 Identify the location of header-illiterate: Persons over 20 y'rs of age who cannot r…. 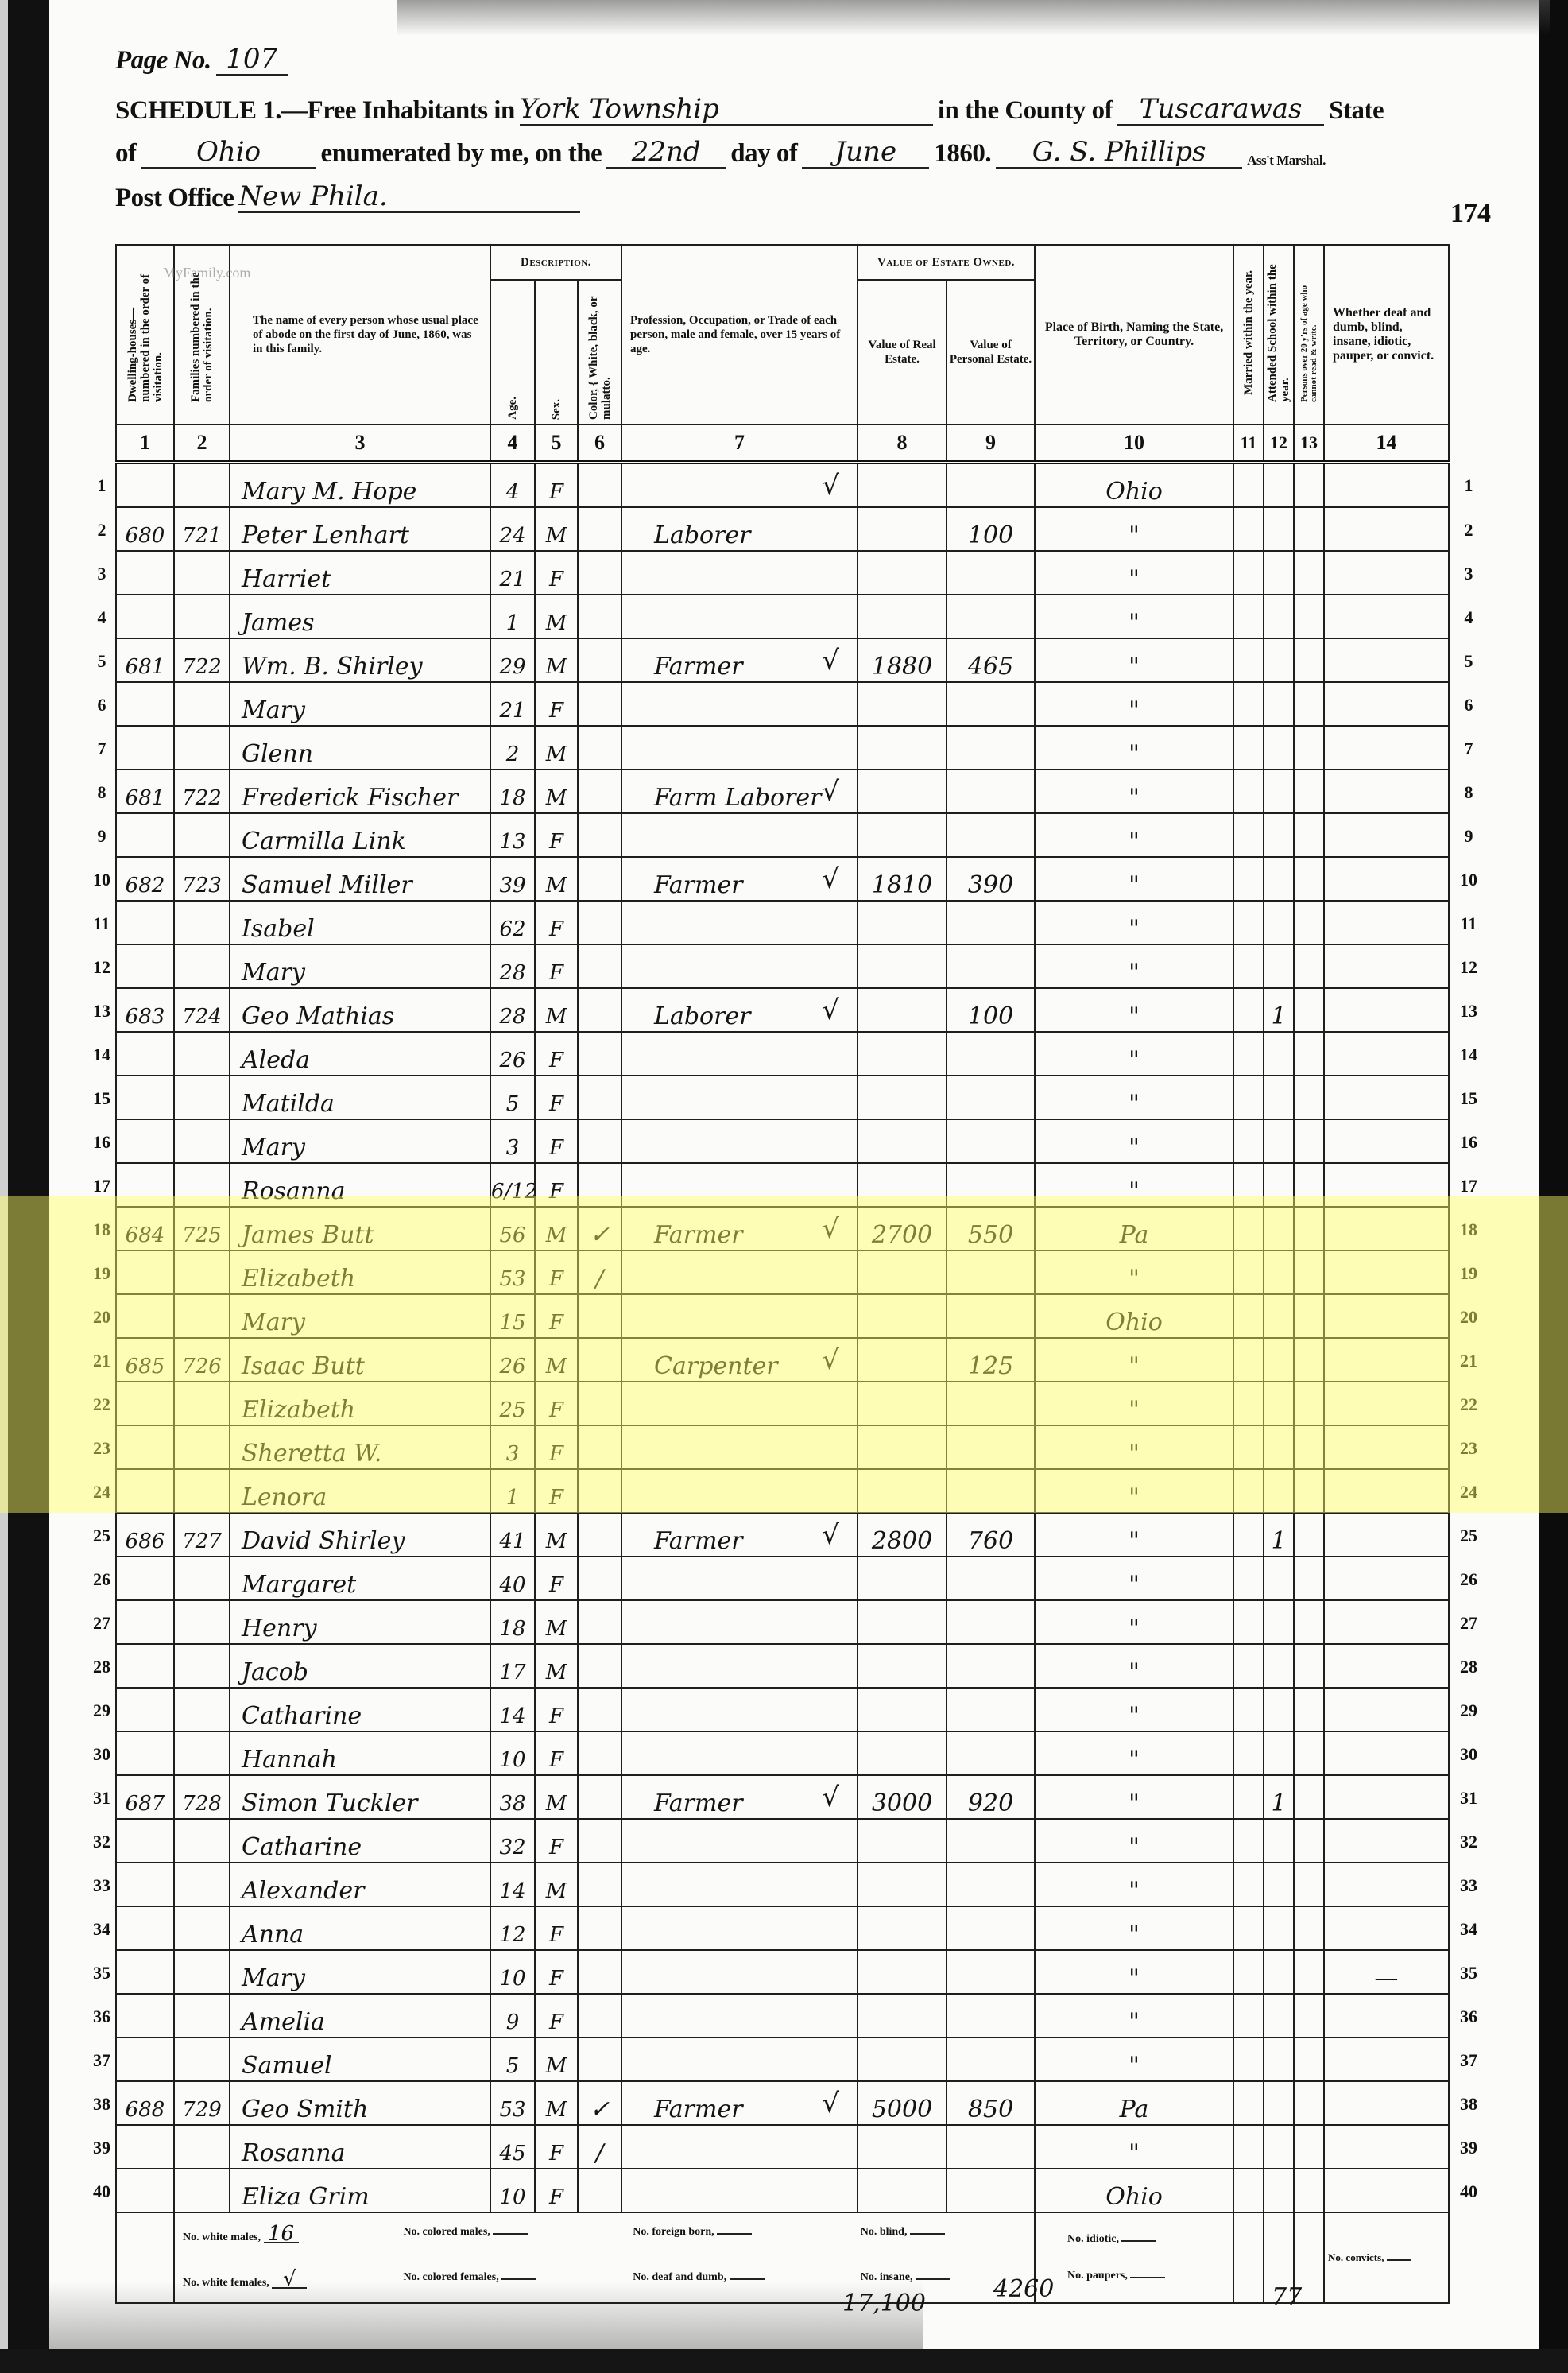
(1309, 334).